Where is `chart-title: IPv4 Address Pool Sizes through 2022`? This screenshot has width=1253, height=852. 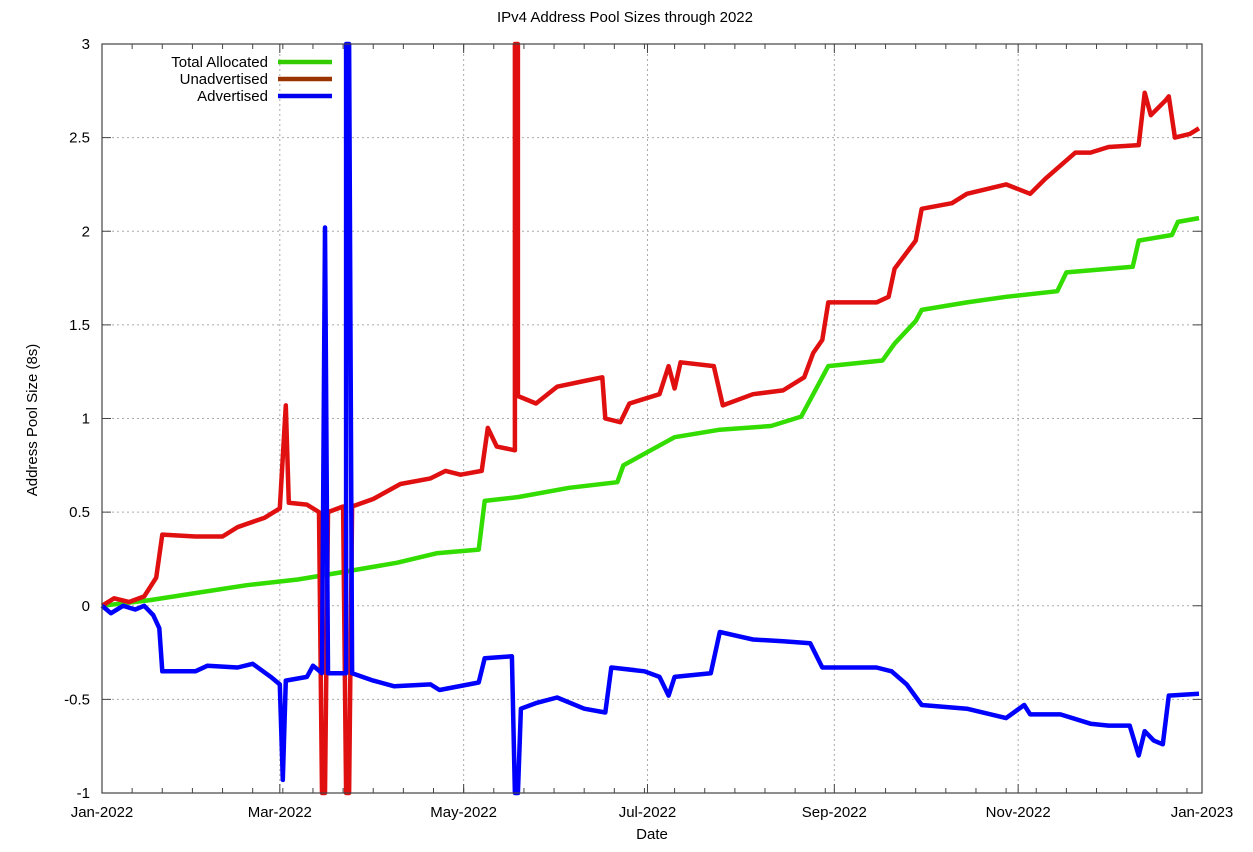 chart-title: IPv4 Address Pool Sizes through 2022 is located at coordinates (625, 17).